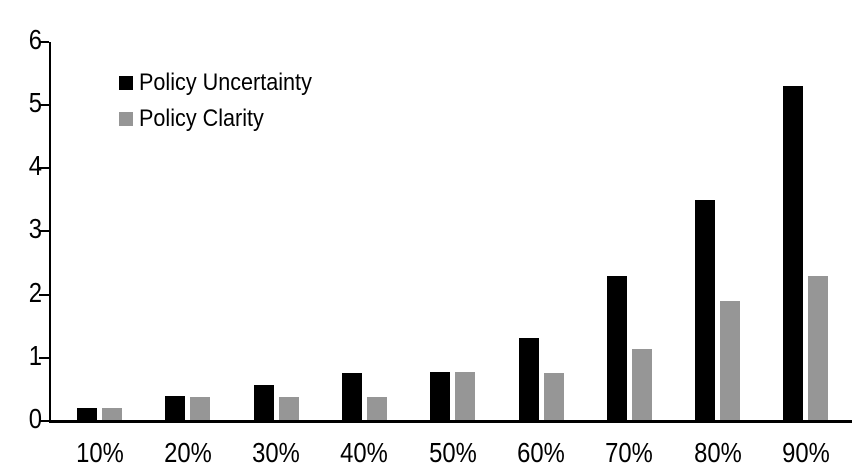  I want to click on x-tick-label: 60%, so click(541, 452).